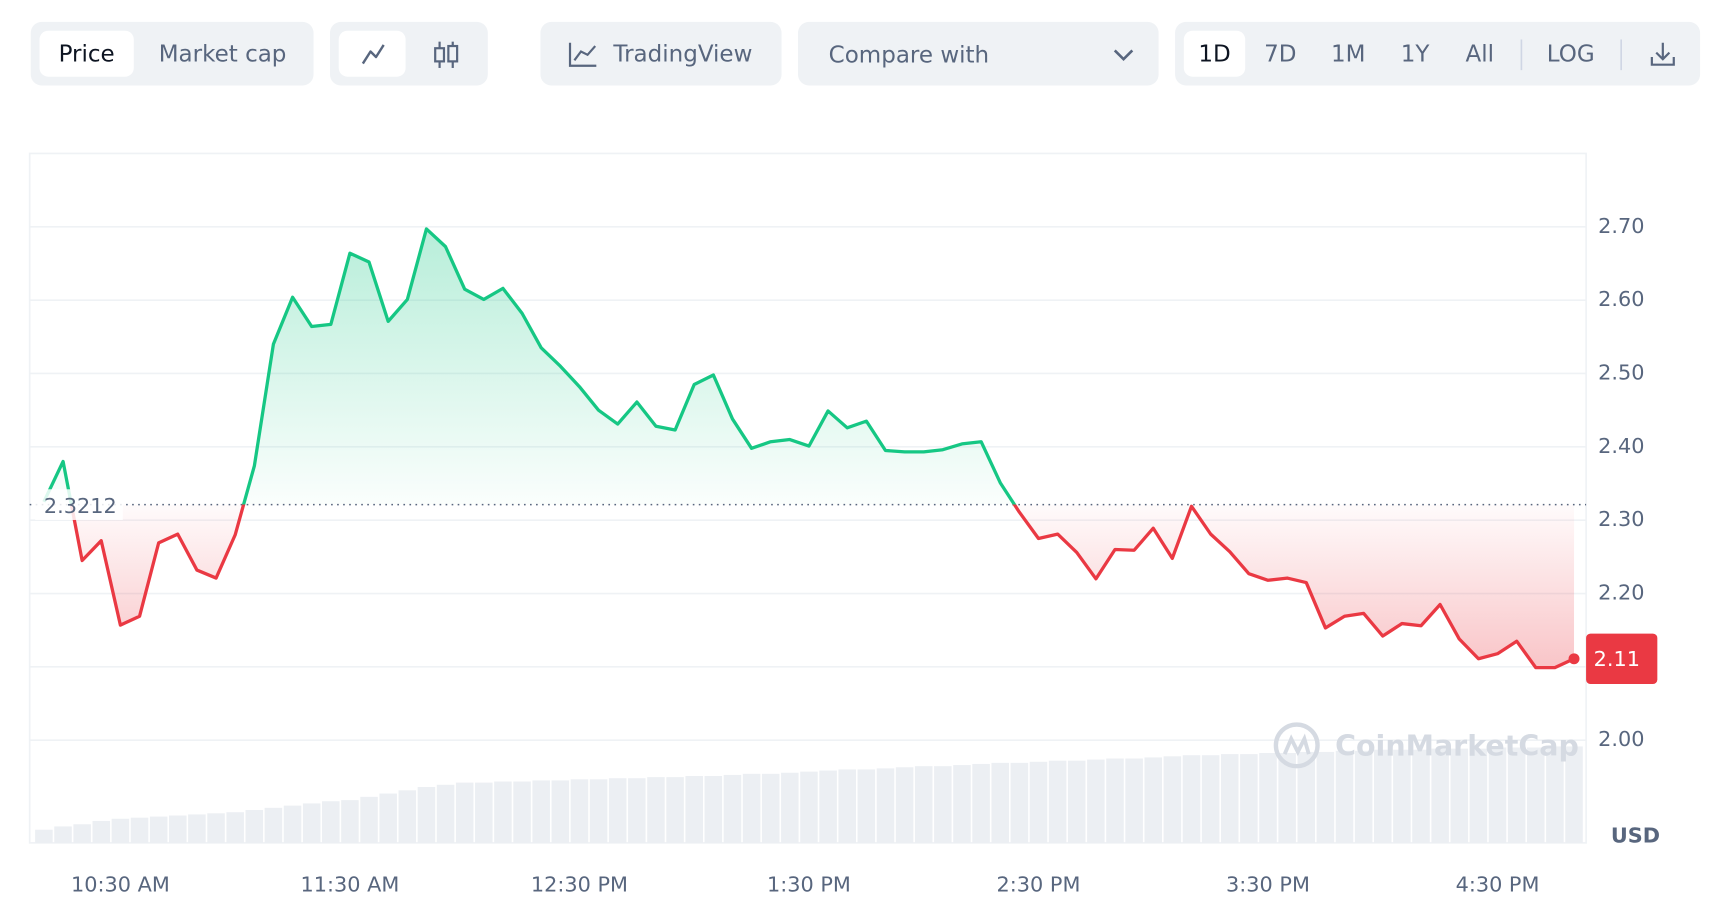  I want to click on tradingview-label: TradingView, so click(682, 54).